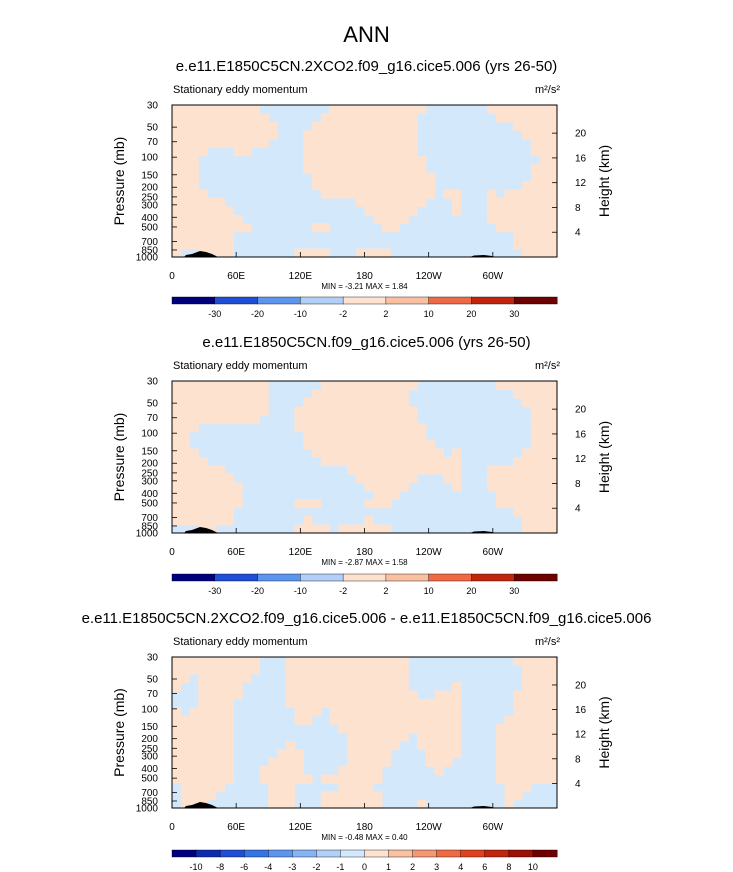 This screenshot has height=872, width=733. I want to click on colorbar-swatch, so click(322, 577).